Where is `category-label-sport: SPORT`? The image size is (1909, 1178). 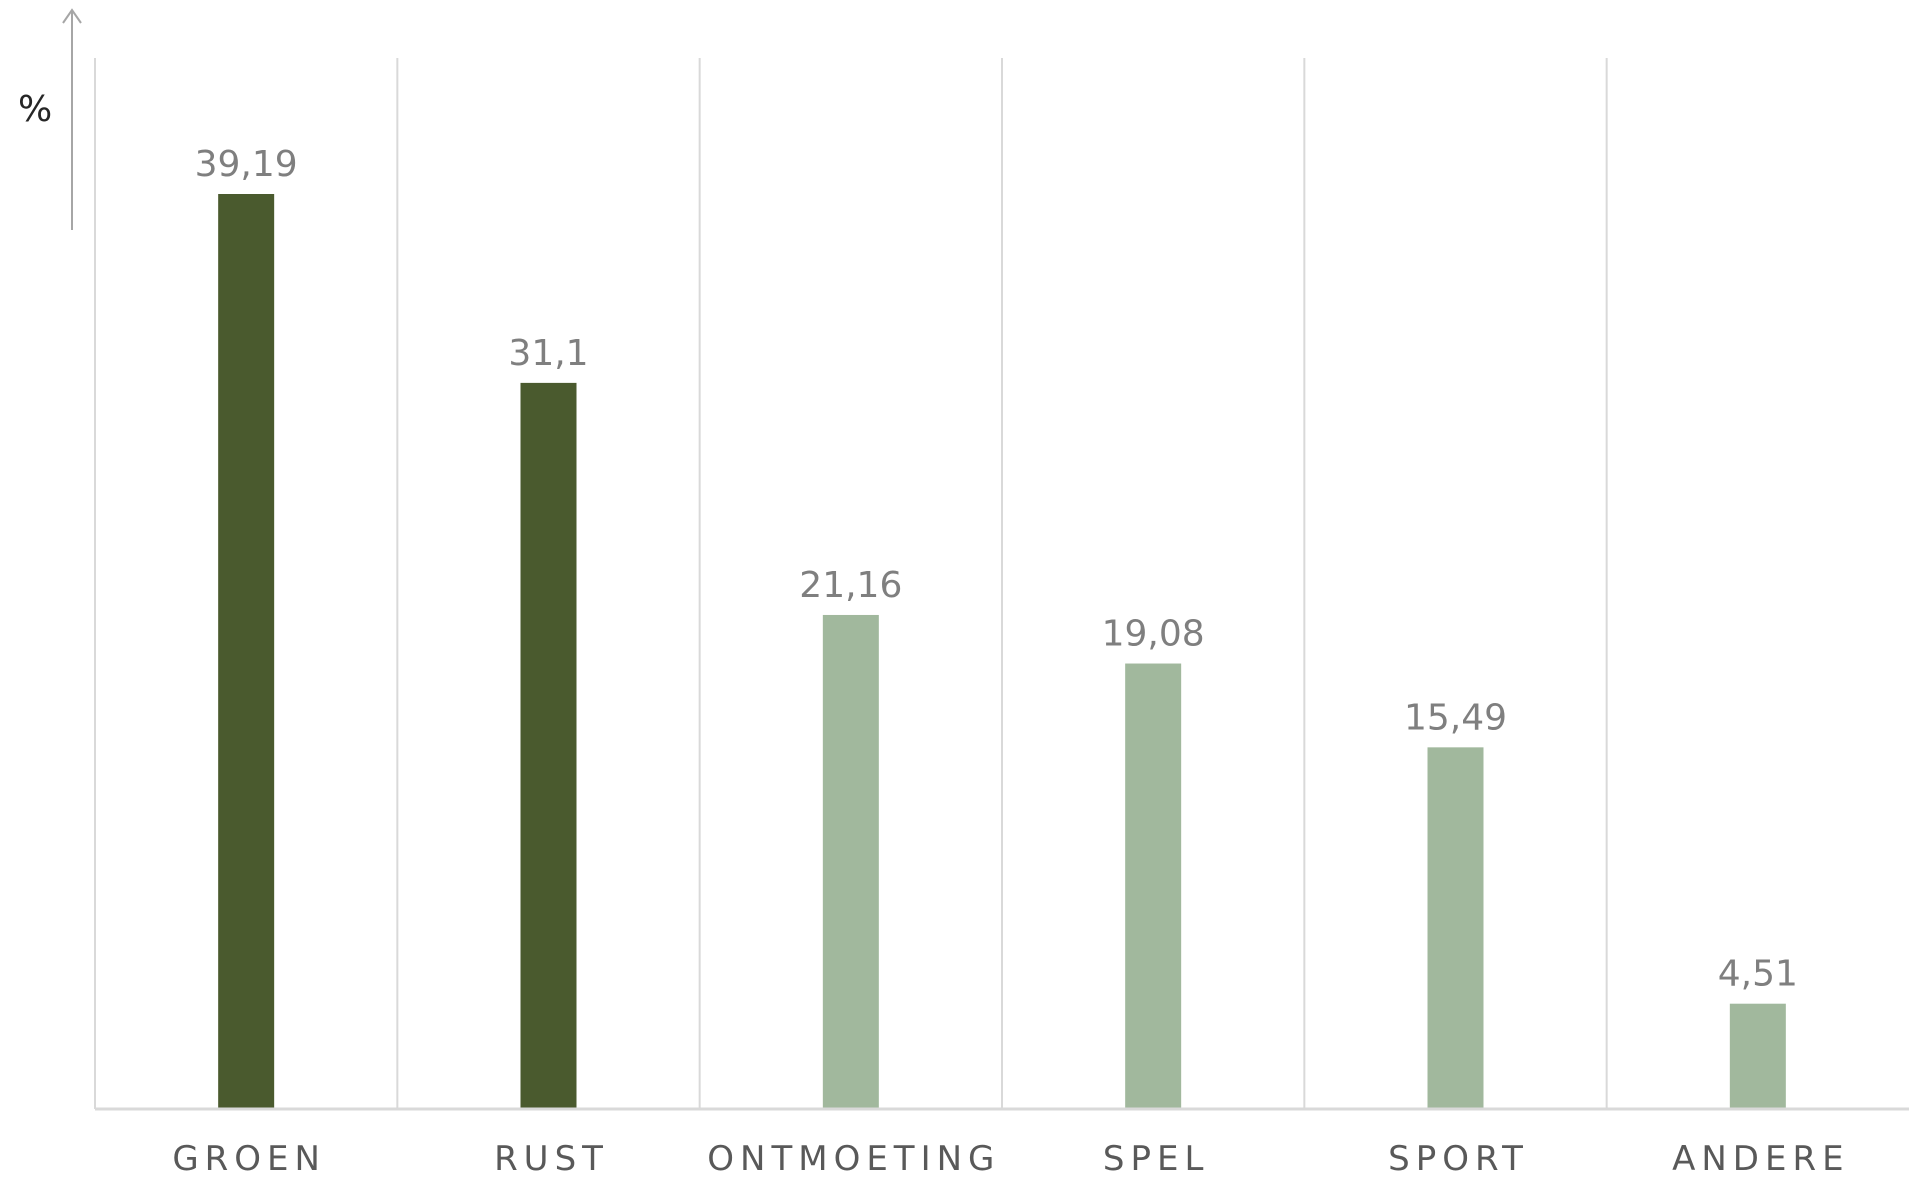 category-label-sport: SPORT is located at coordinates (1458, 1158).